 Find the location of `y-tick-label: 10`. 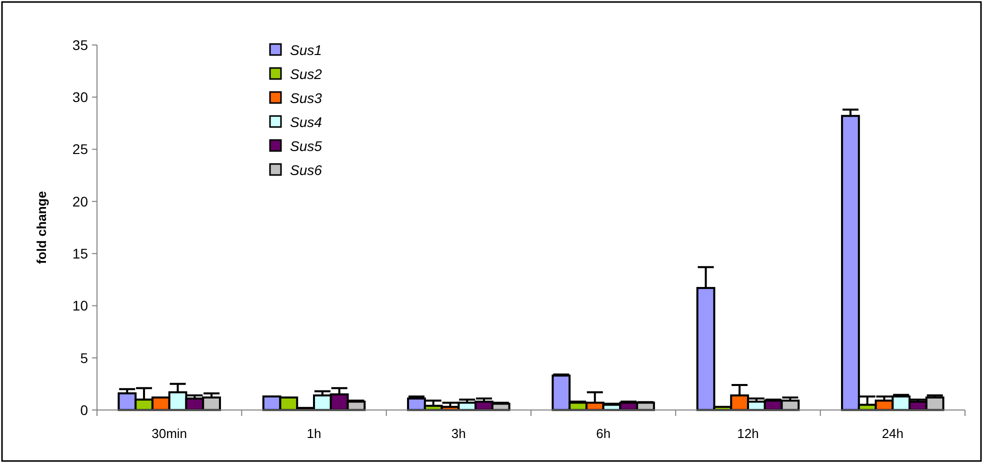

y-tick-label: 10 is located at coordinates (80, 306).